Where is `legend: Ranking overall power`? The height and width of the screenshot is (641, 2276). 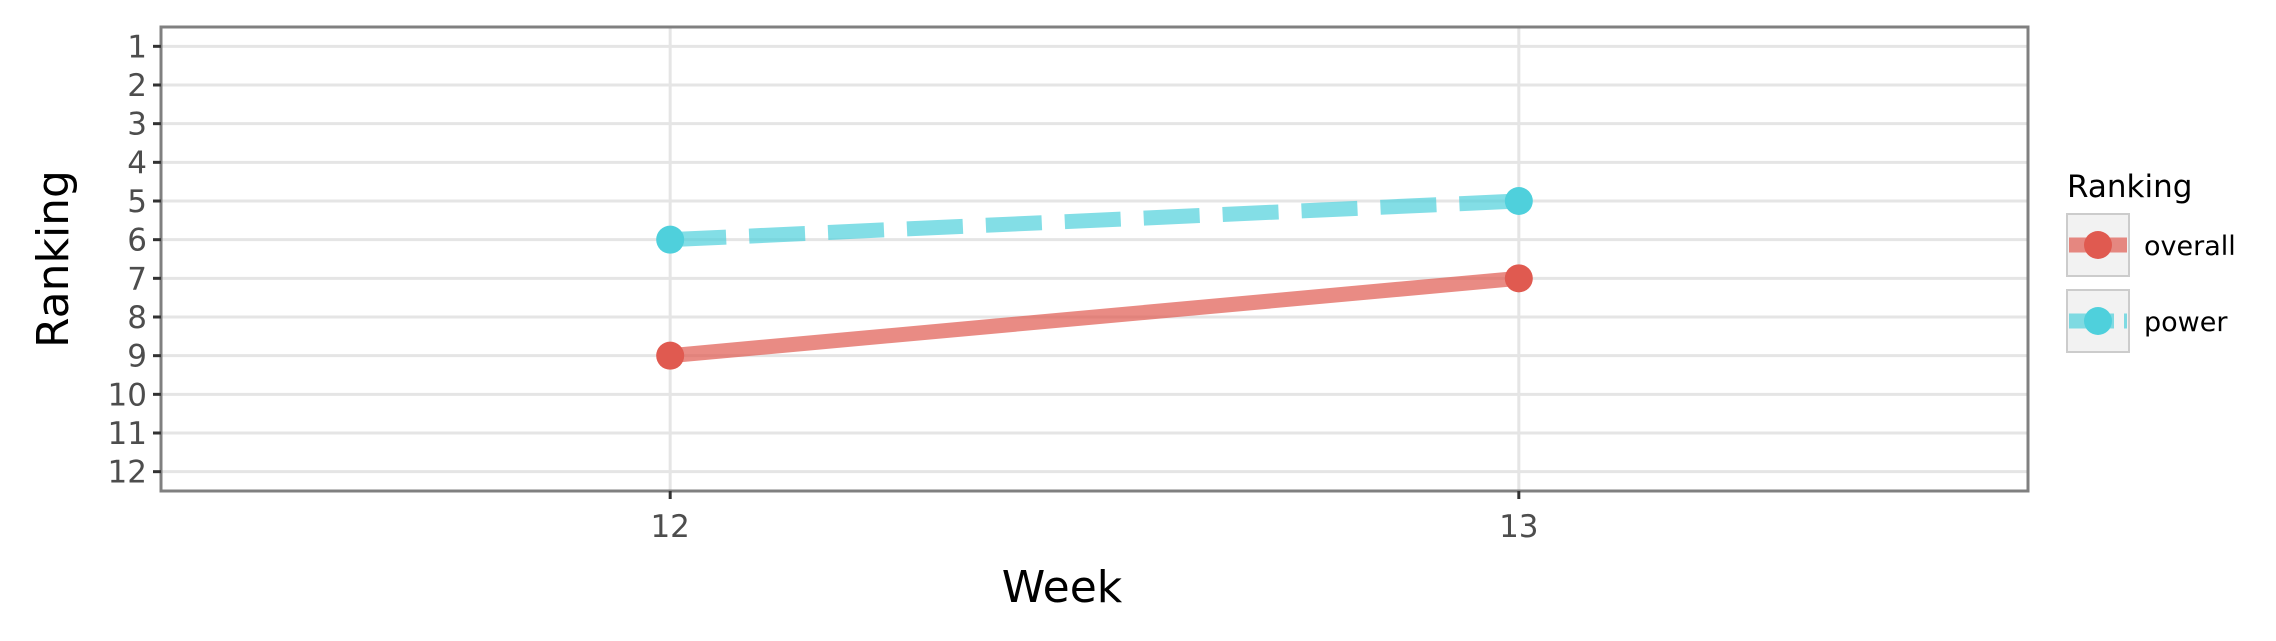 legend: Ranking overall power is located at coordinates (2151, 261).